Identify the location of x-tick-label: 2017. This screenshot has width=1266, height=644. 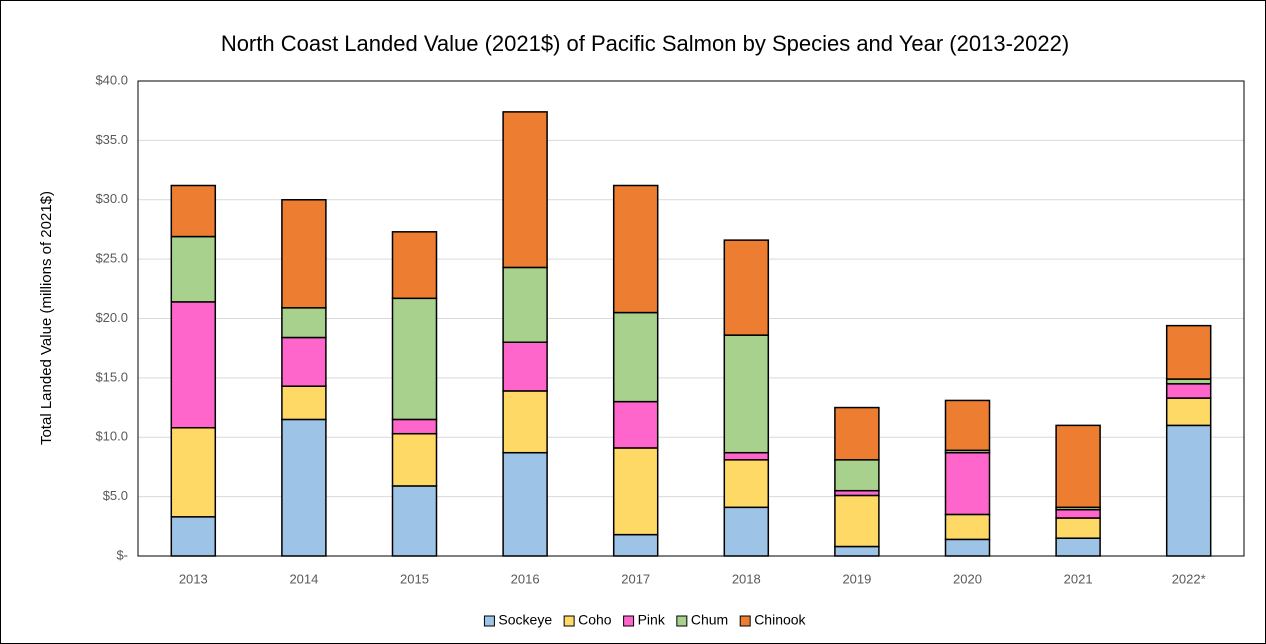
(635, 578).